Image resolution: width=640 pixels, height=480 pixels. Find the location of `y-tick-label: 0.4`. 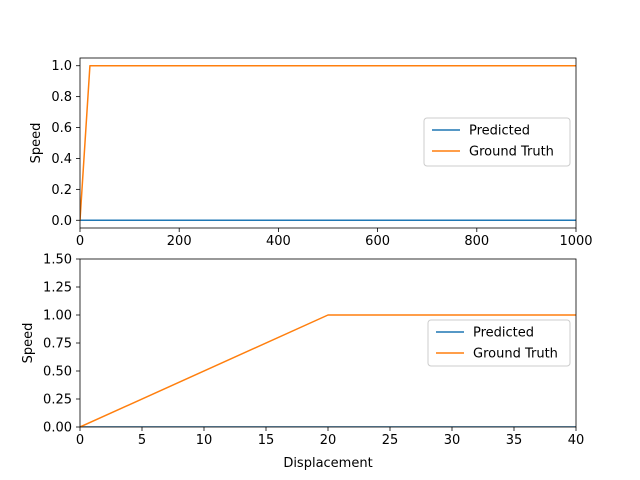

y-tick-label: 0.4 is located at coordinates (61, 159).